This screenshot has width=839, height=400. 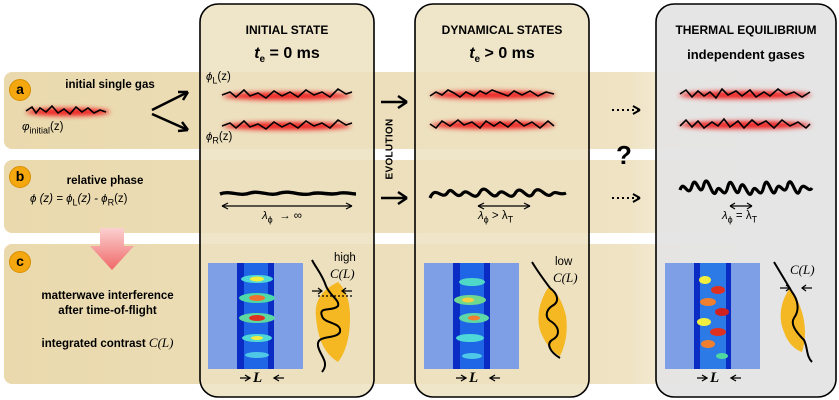 What do you see at coordinates (746, 30) in the screenshot?
I see `thermal-equilibrium-header: THERMAL EQUILIBRIUM` at bounding box center [746, 30].